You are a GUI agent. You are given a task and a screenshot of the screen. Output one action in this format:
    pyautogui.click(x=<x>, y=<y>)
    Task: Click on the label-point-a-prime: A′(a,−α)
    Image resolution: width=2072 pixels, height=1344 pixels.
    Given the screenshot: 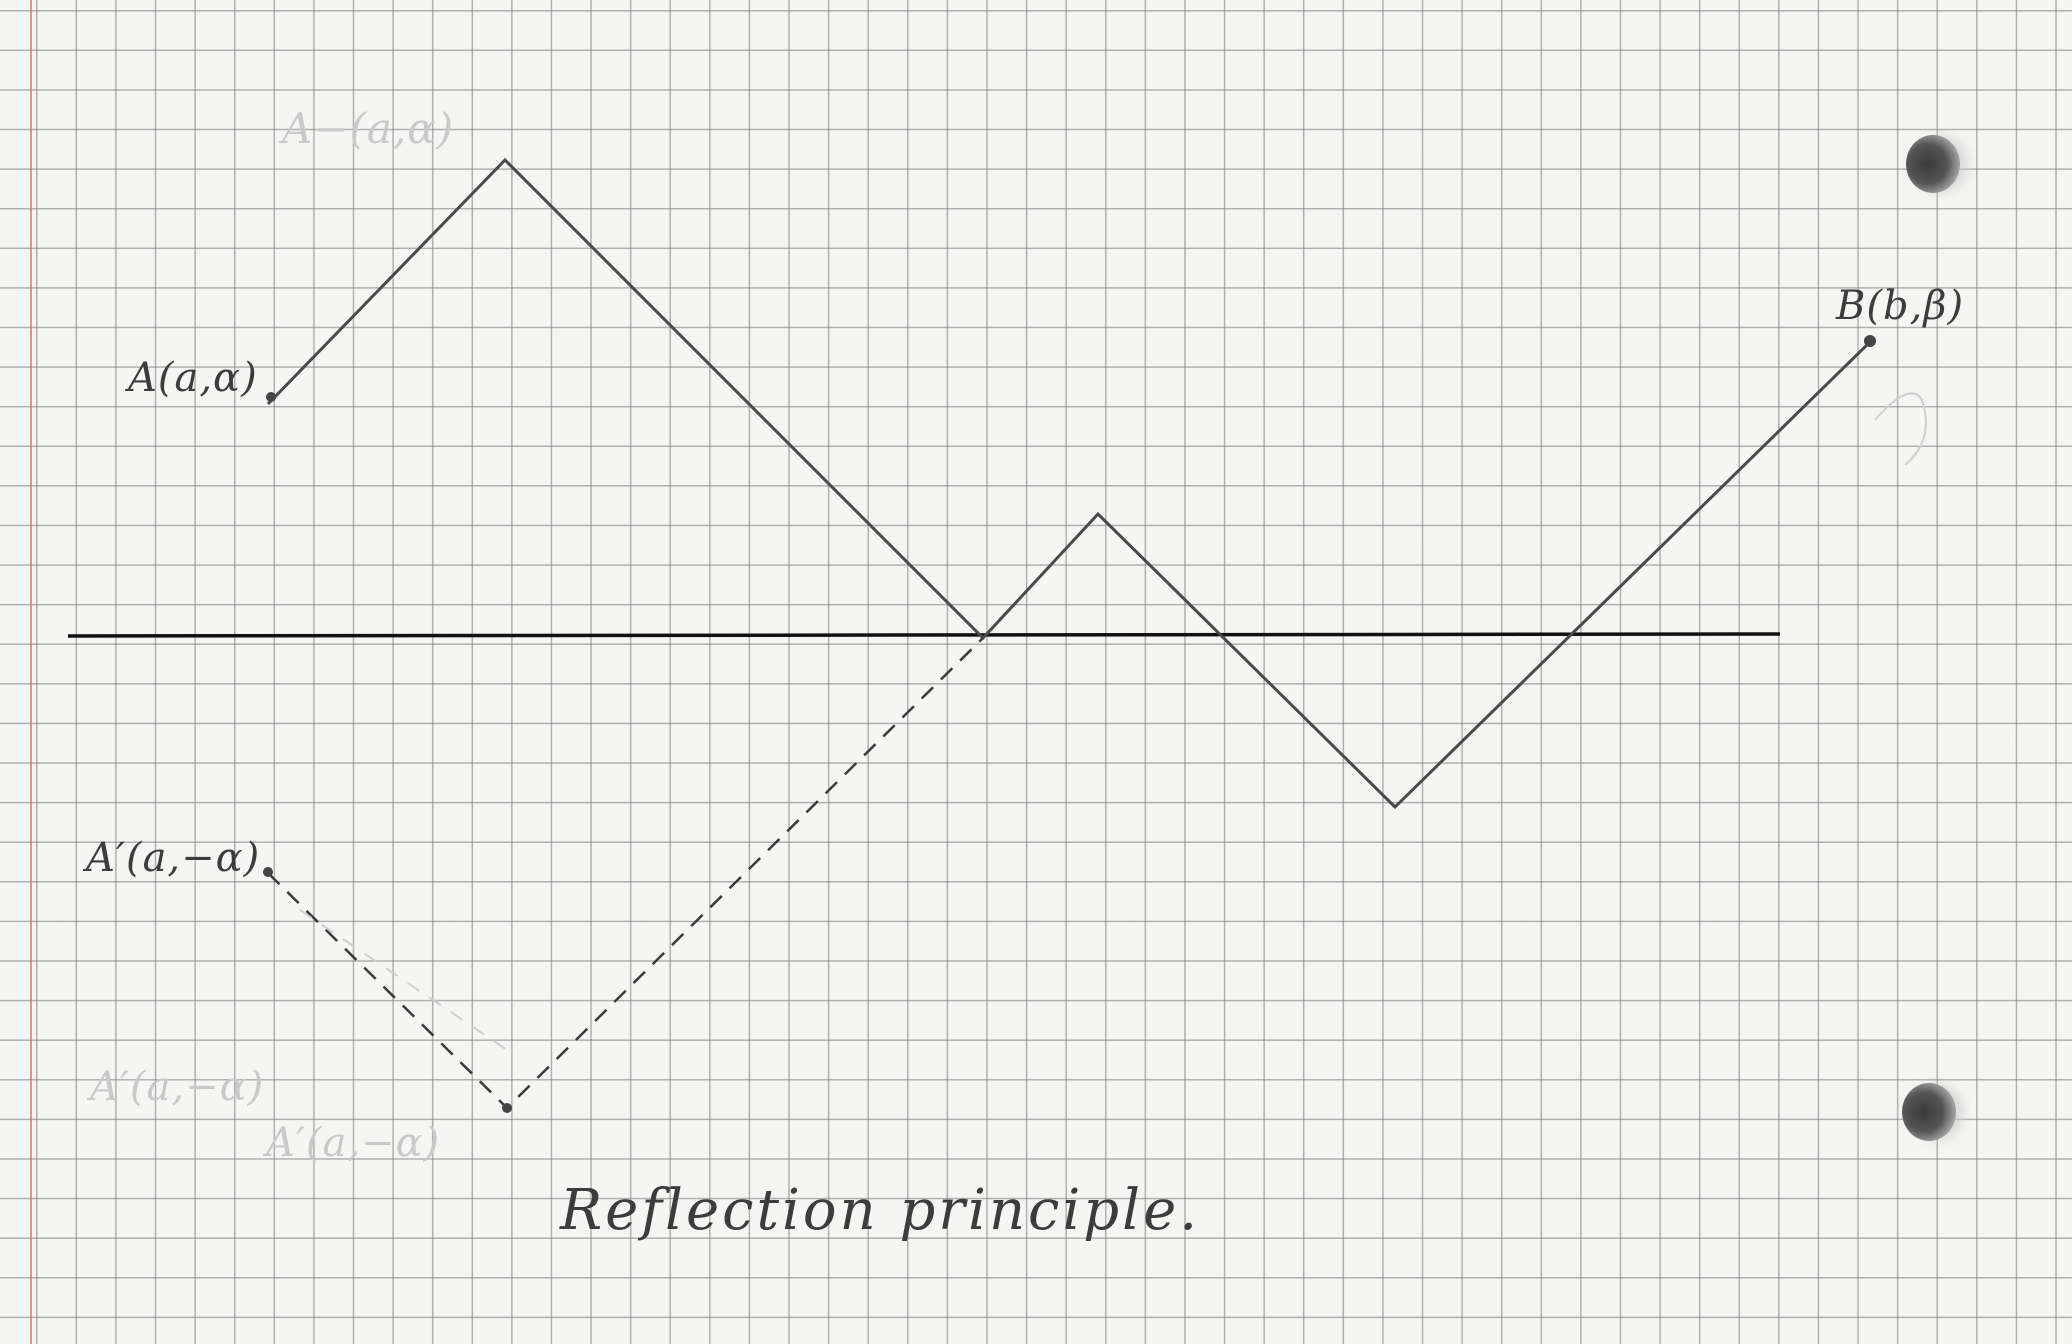 What is the action you would take?
    pyautogui.click(x=173, y=858)
    